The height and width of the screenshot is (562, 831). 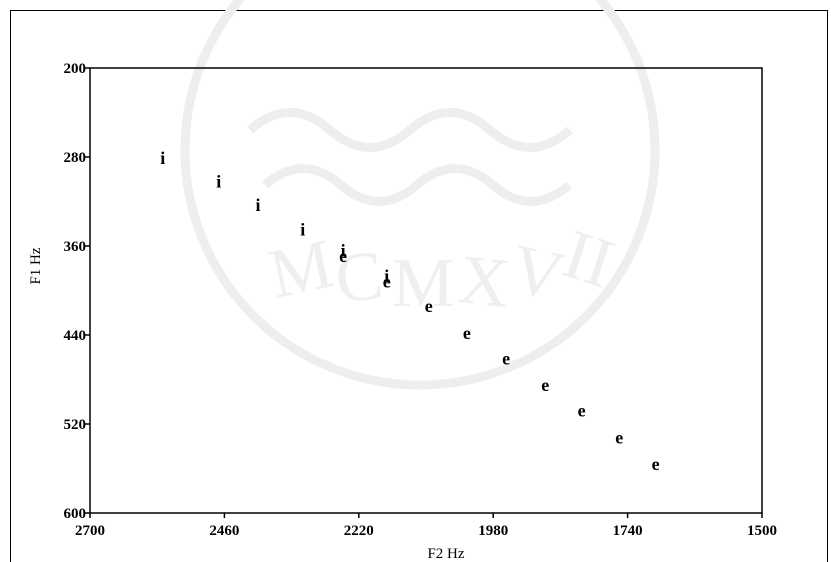 What do you see at coordinates (224, 531) in the screenshot?
I see `x-tick-label: 2460` at bounding box center [224, 531].